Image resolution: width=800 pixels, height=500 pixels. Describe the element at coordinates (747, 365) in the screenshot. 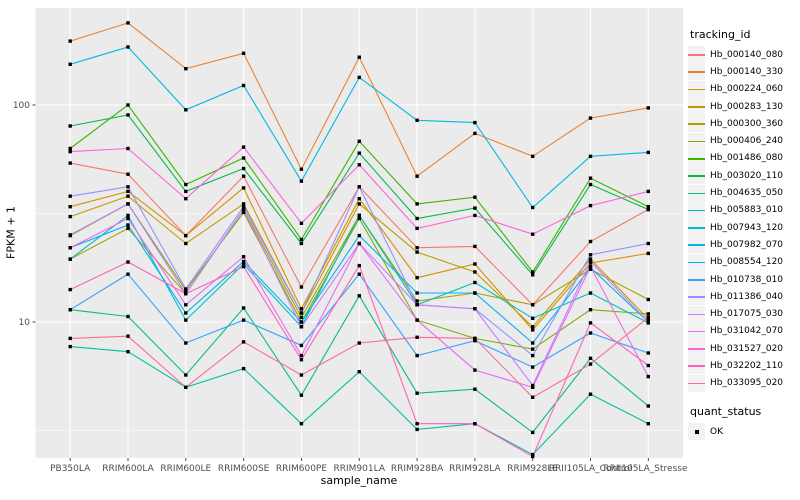

I see `legend-label: Hb_032202_110` at that location.